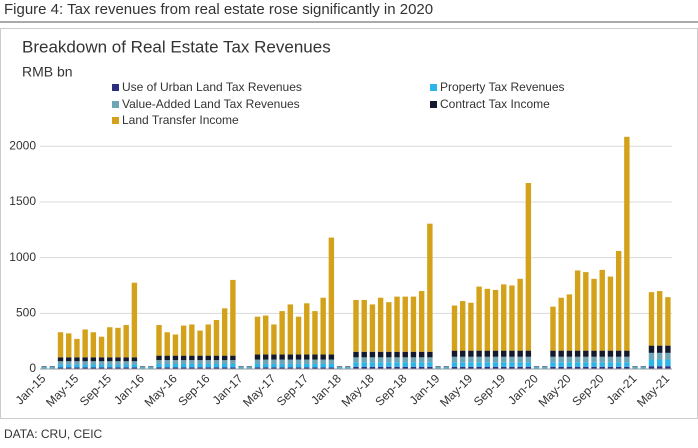 Image resolution: width=698 pixels, height=448 pixels. Describe the element at coordinates (212, 87) in the screenshot. I see `legend-label: Use of Urban Land Tax Revenues` at that location.